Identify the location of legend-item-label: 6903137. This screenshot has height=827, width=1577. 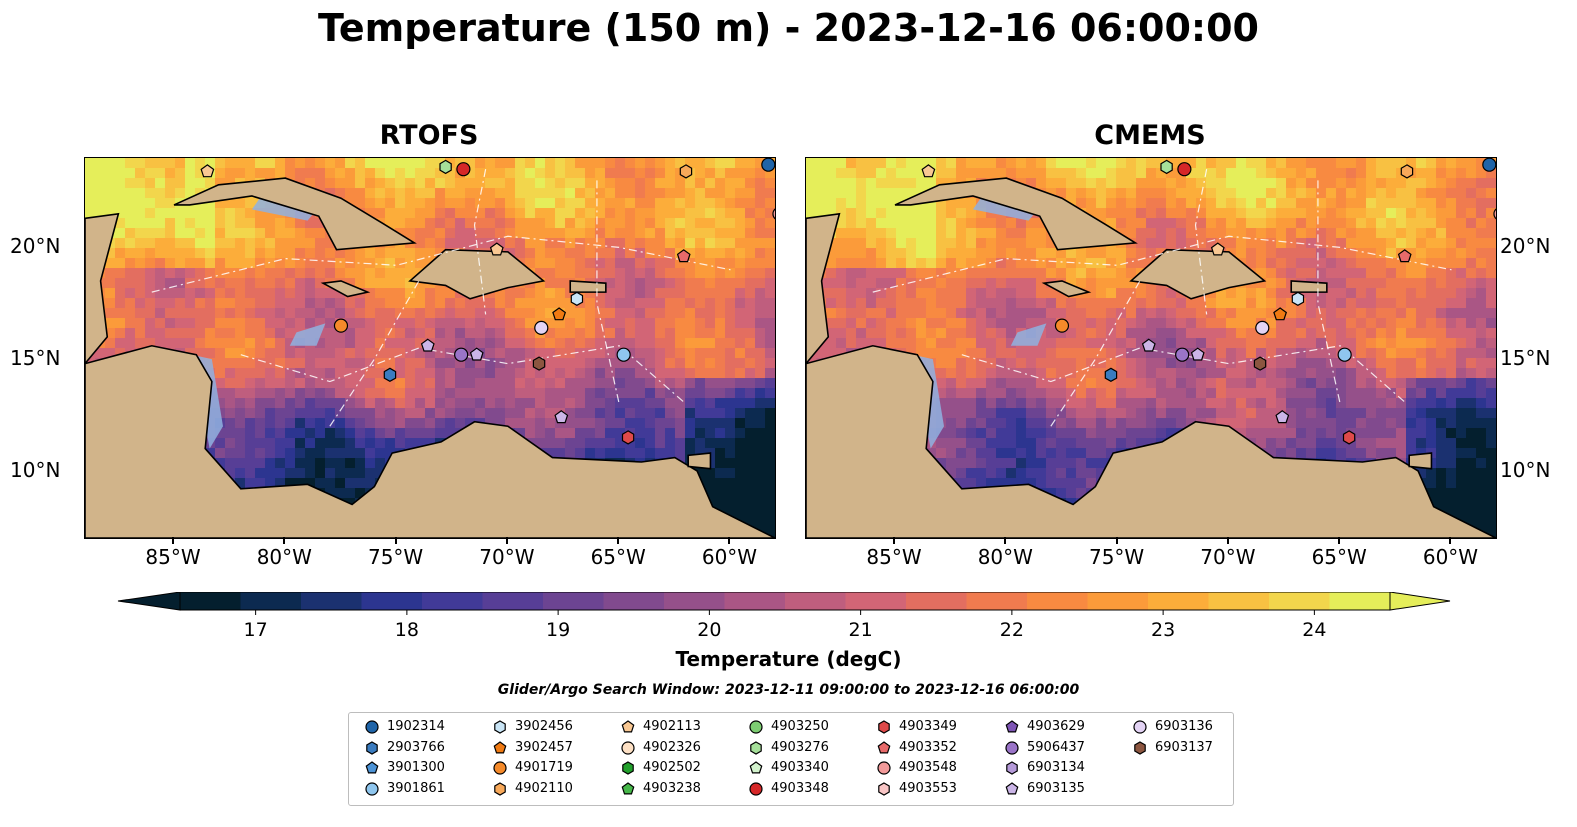
(1184, 747).